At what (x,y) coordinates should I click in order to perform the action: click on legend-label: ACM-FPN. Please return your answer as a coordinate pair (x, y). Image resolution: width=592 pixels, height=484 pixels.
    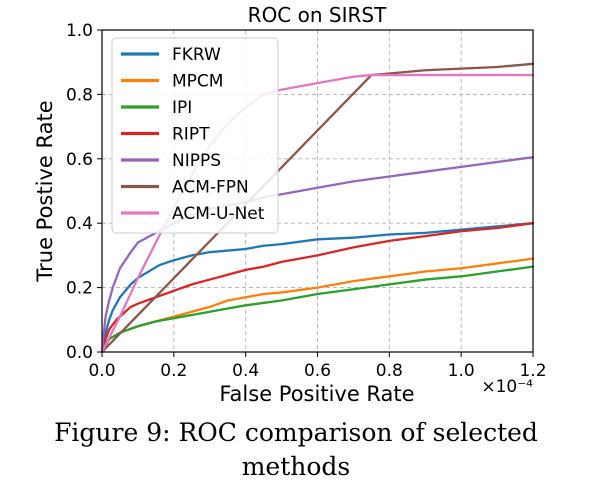
    Looking at the image, I should click on (210, 188).